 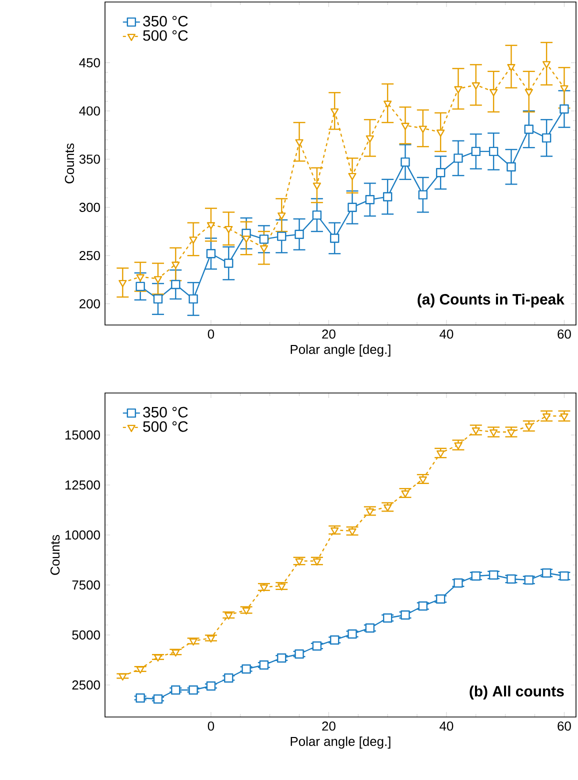 I want to click on y-tick-label: 300, so click(x=89, y=207).